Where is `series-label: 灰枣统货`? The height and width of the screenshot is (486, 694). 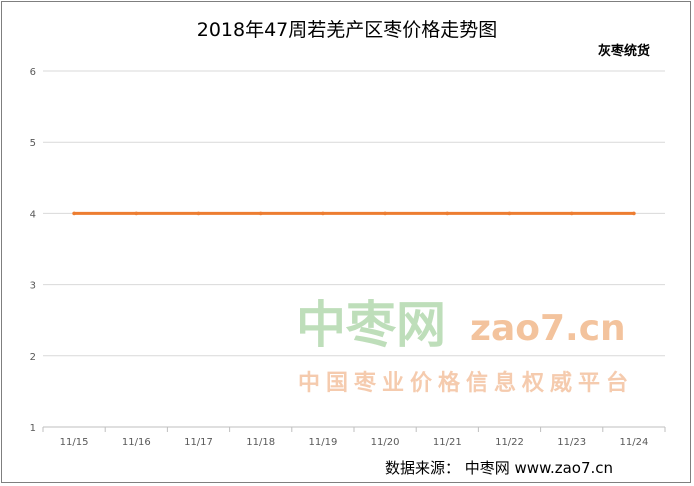 series-label: 灰枣统货 is located at coordinates (624, 51).